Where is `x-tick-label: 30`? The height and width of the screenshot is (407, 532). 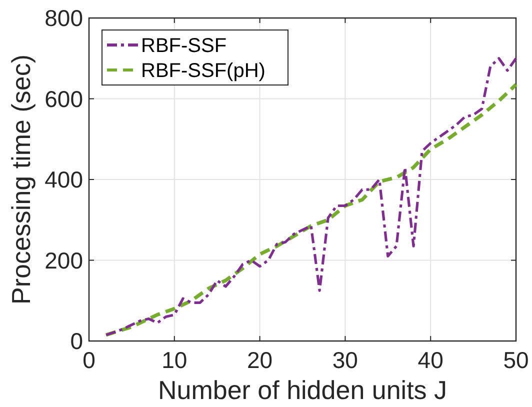
x-tick-label: 30 is located at coordinates (345, 360).